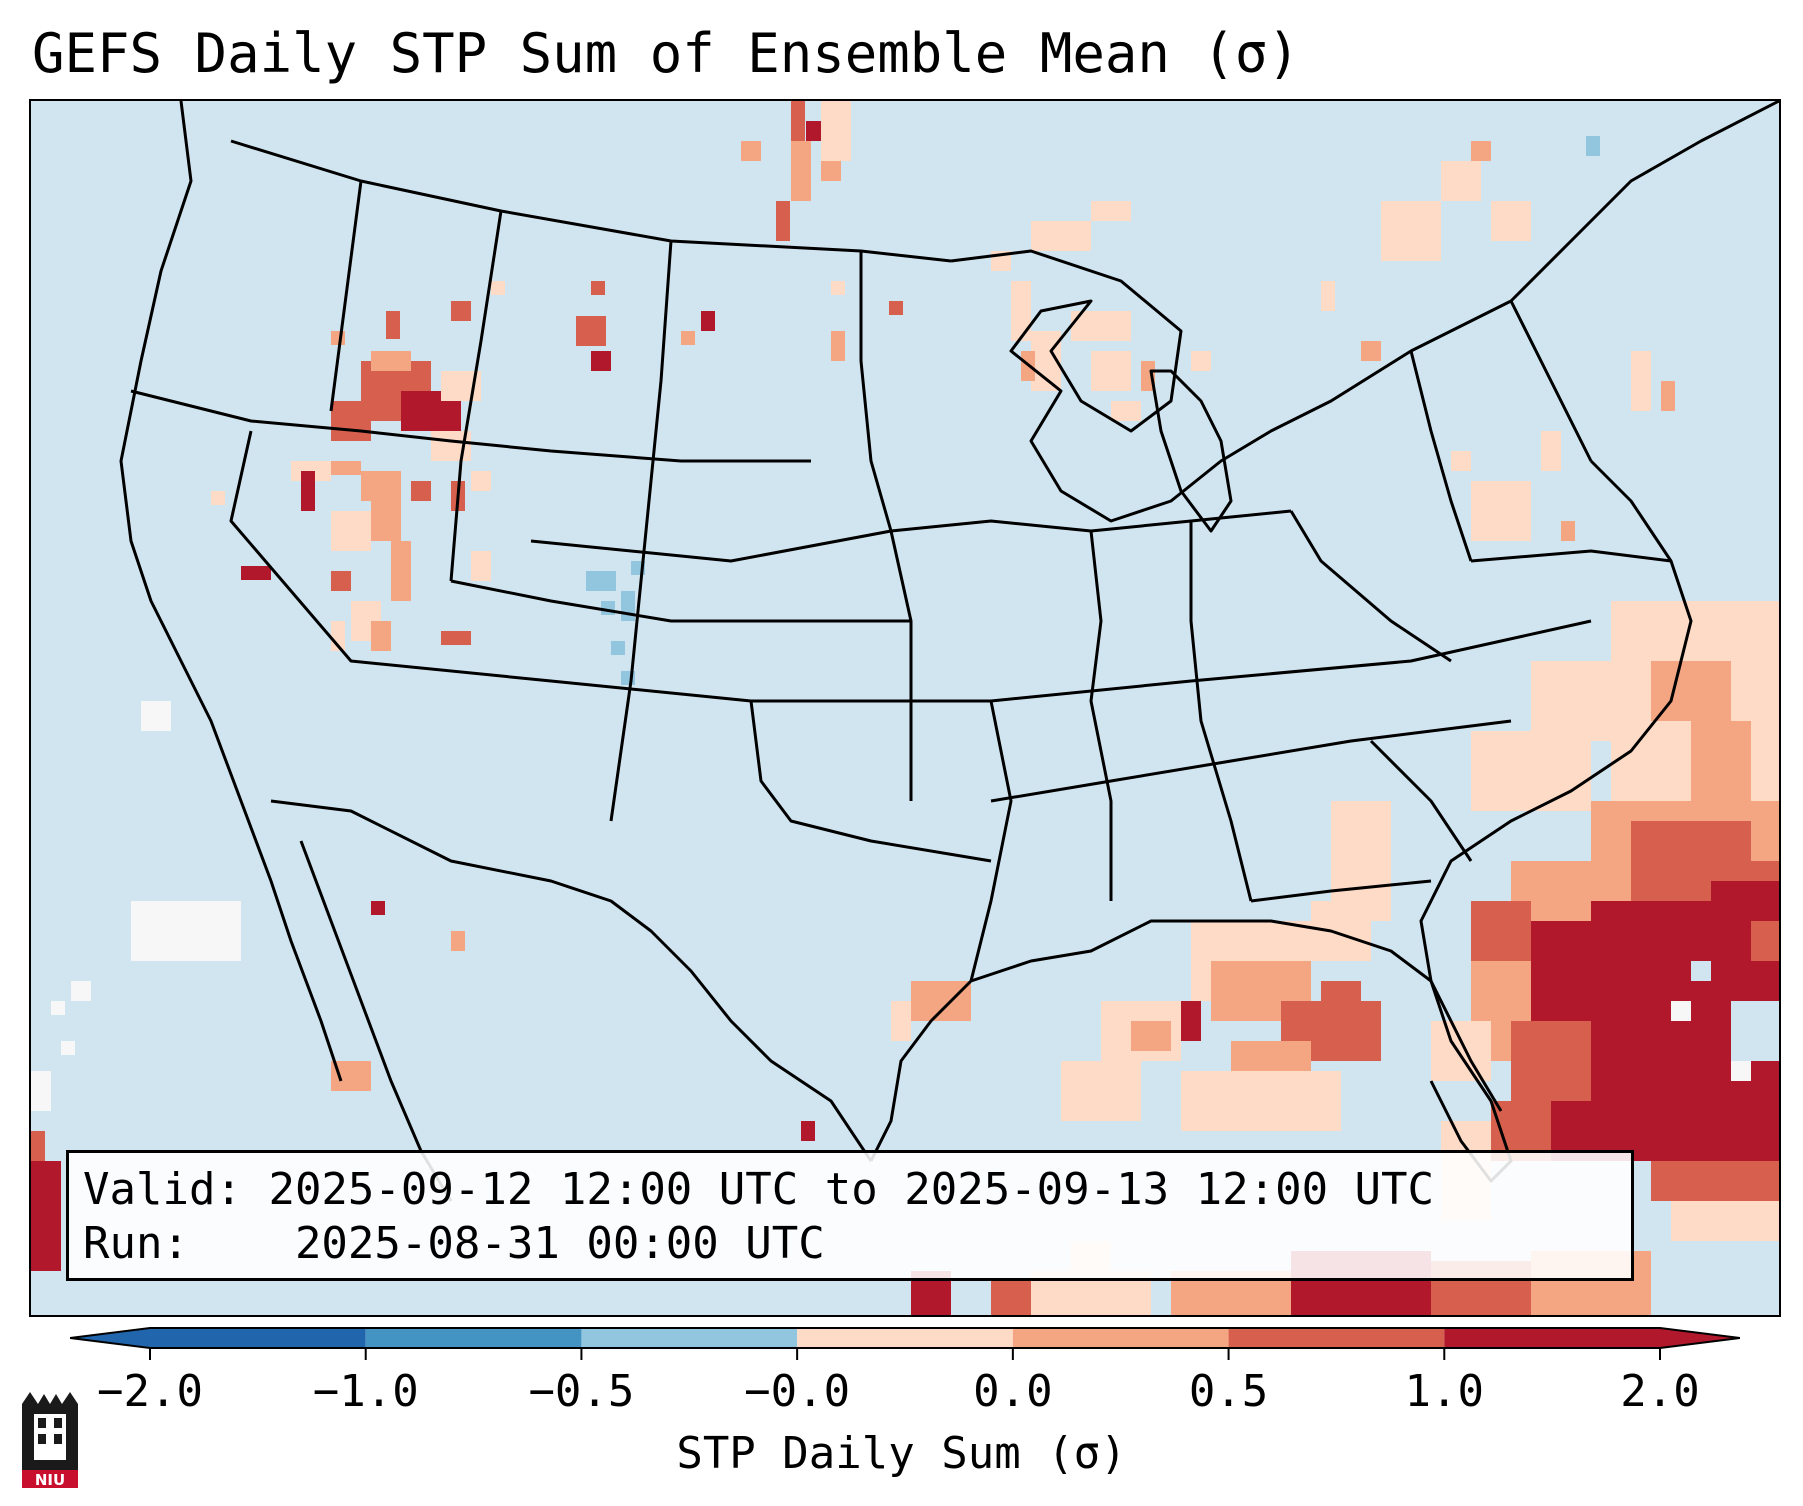 The width and height of the screenshot is (1803, 1506). I want to click on colorbar-tick-label: 2.0, so click(1660, 1391).